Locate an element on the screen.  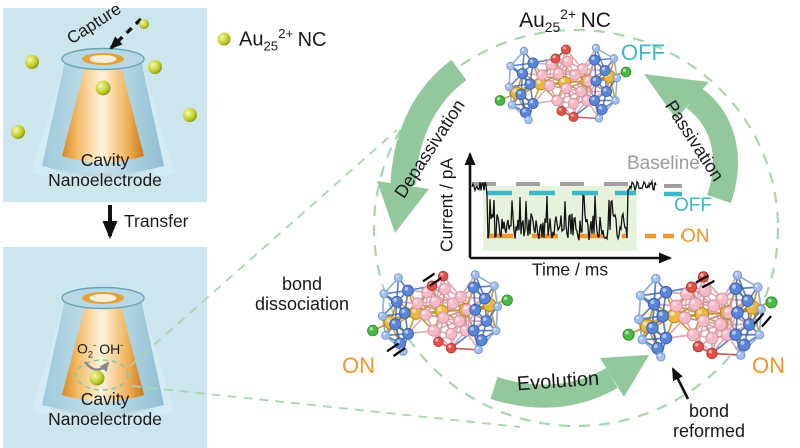
on-state-label-left: ON is located at coordinates (358, 365).